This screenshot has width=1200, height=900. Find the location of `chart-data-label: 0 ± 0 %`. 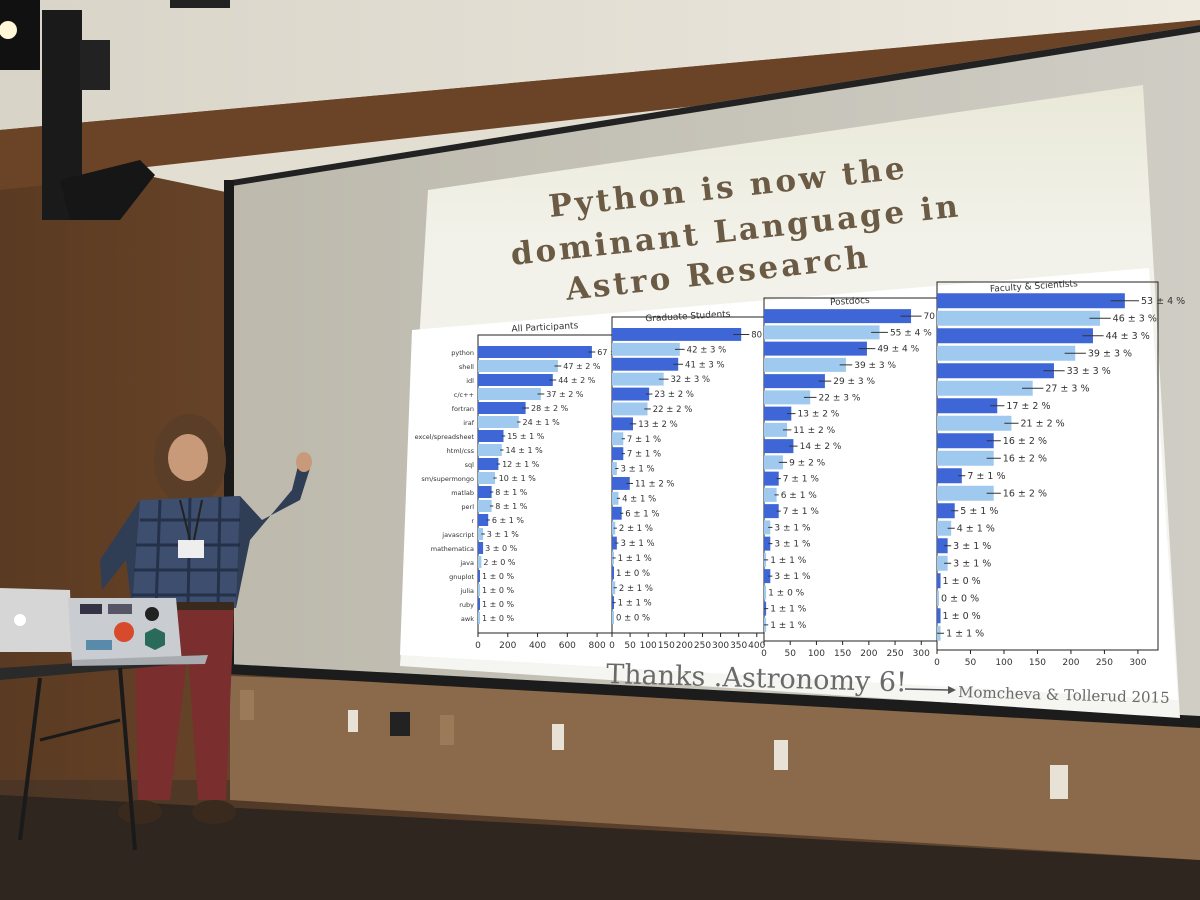

chart-data-label: 0 ± 0 % is located at coordinates (633, 619).